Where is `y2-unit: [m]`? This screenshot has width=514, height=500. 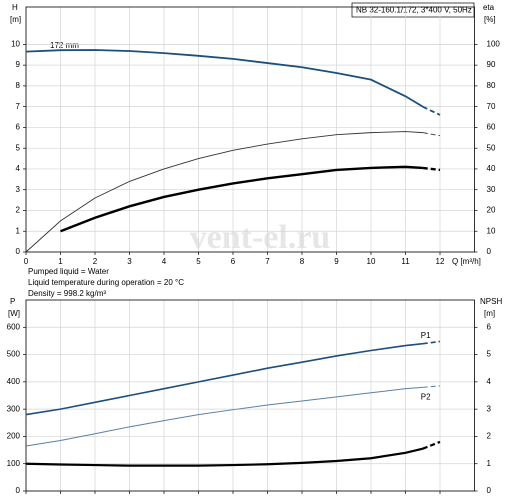
y2-unit: [m] is located at coordinates (489, 313).